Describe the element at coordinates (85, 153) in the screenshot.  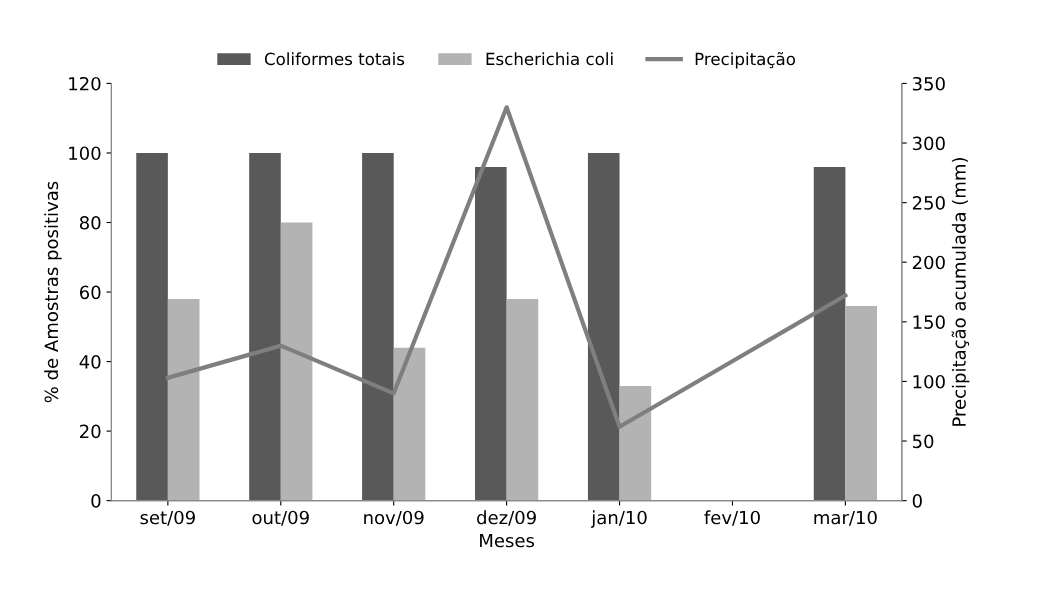
I see `y-tick-label: 100` at that location.